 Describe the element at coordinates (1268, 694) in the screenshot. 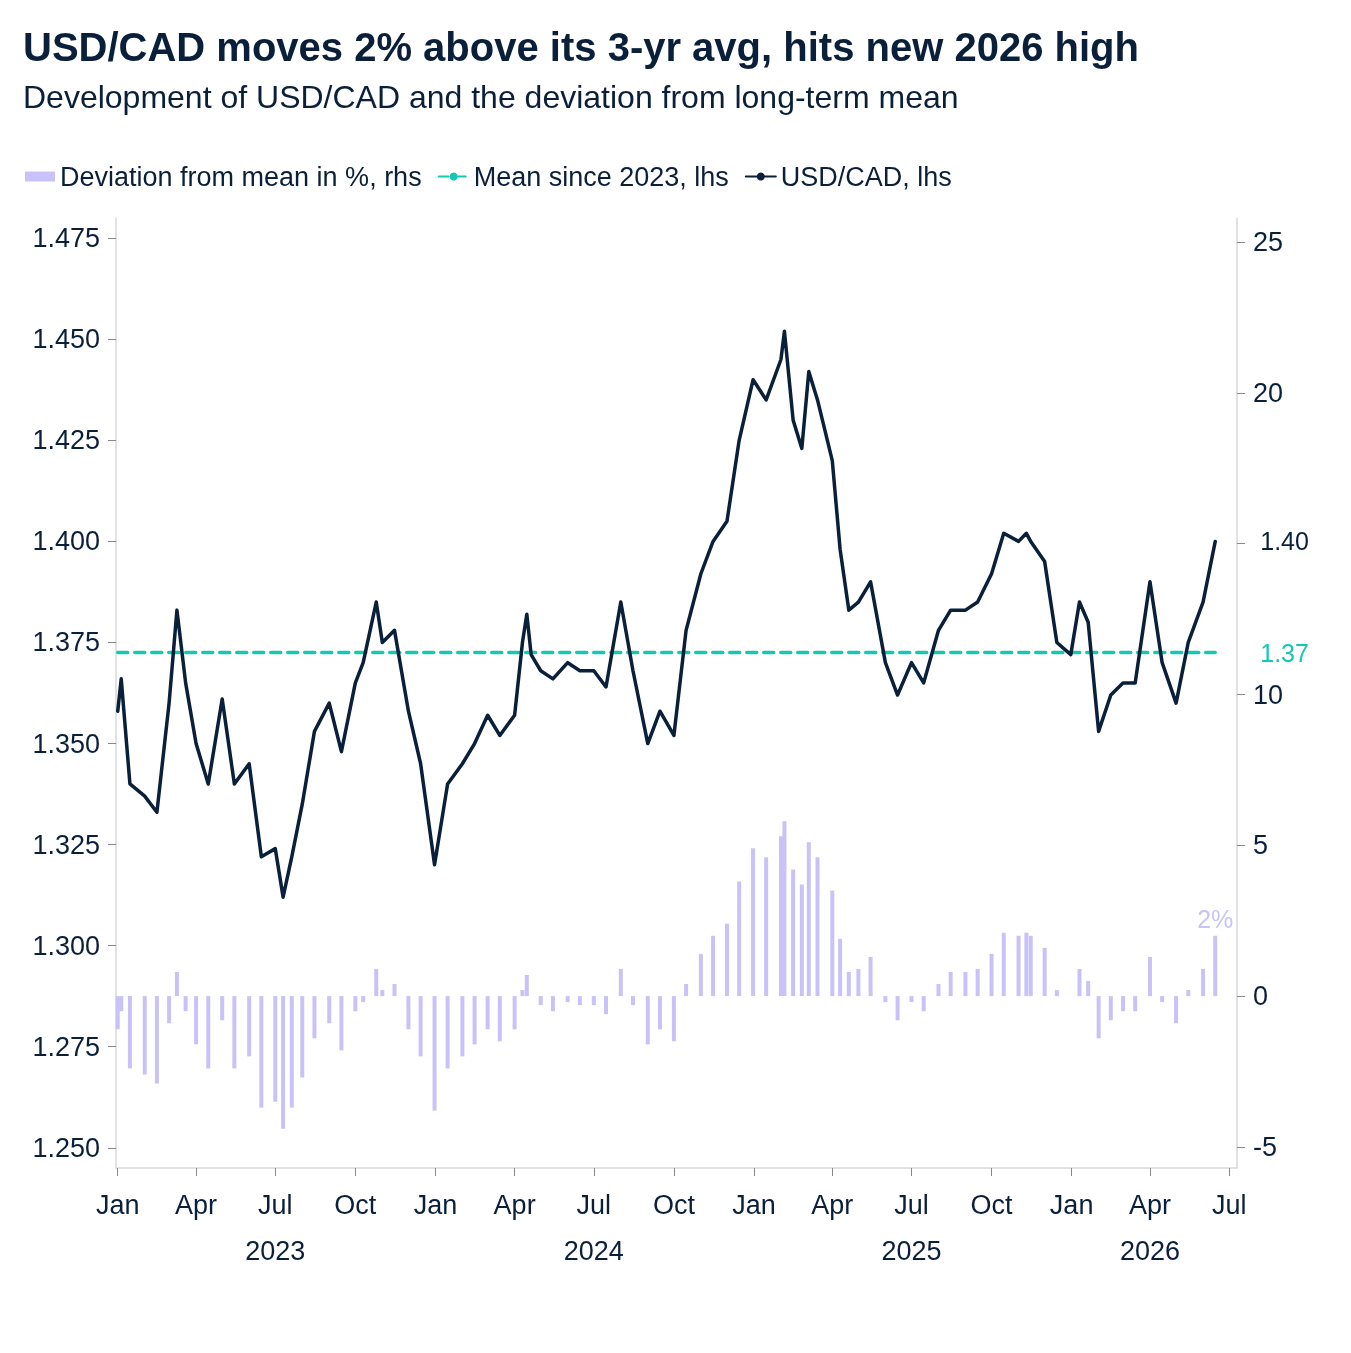

I see `y2-tick-label: 10` at that location.